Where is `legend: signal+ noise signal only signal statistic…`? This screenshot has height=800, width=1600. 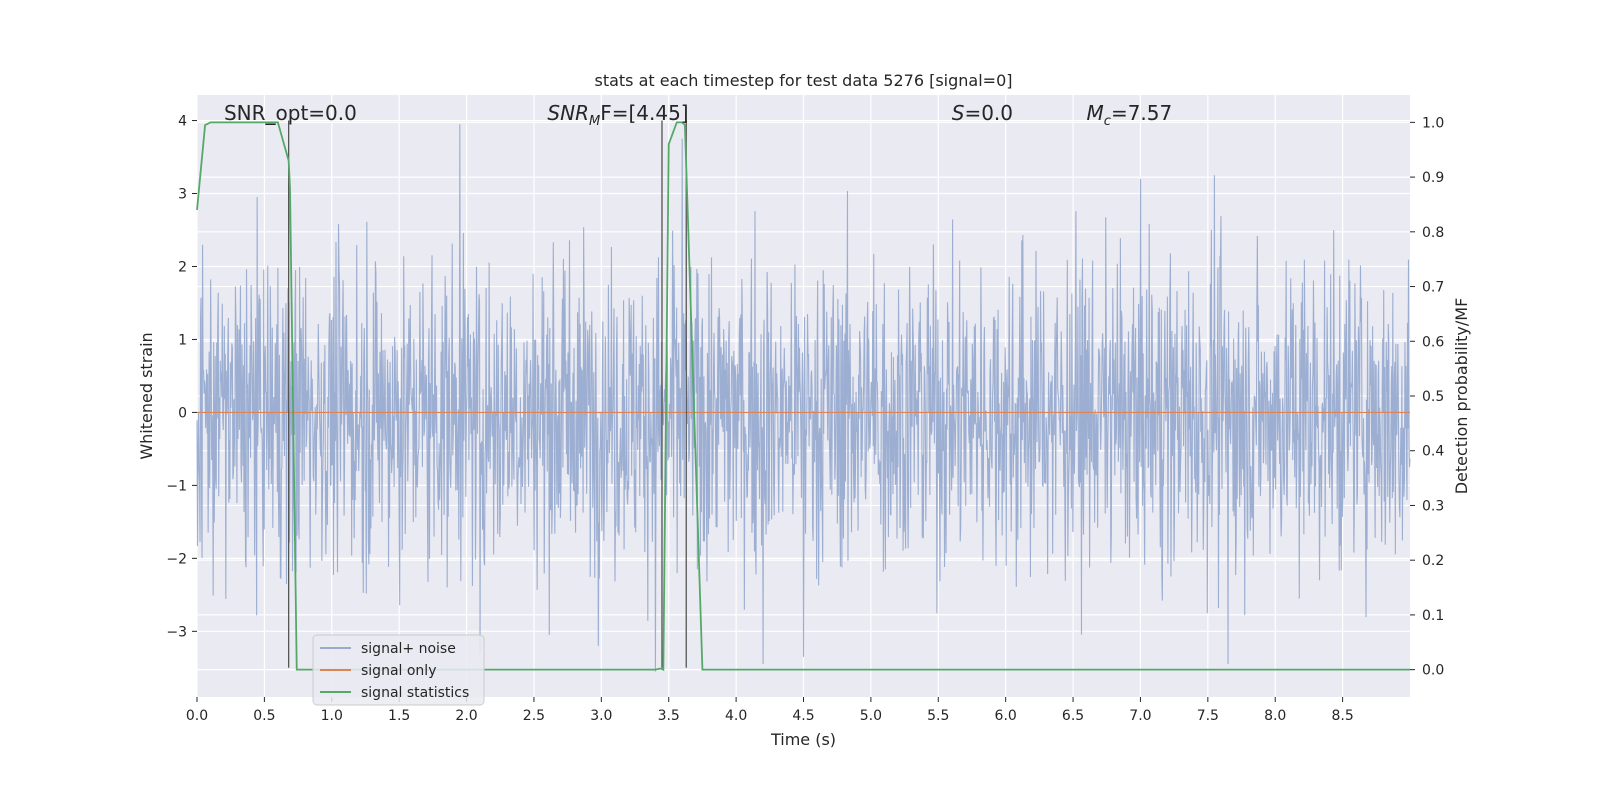 legend: signal+ noise signal only signal statistic… is located at coordinates (398, 670).